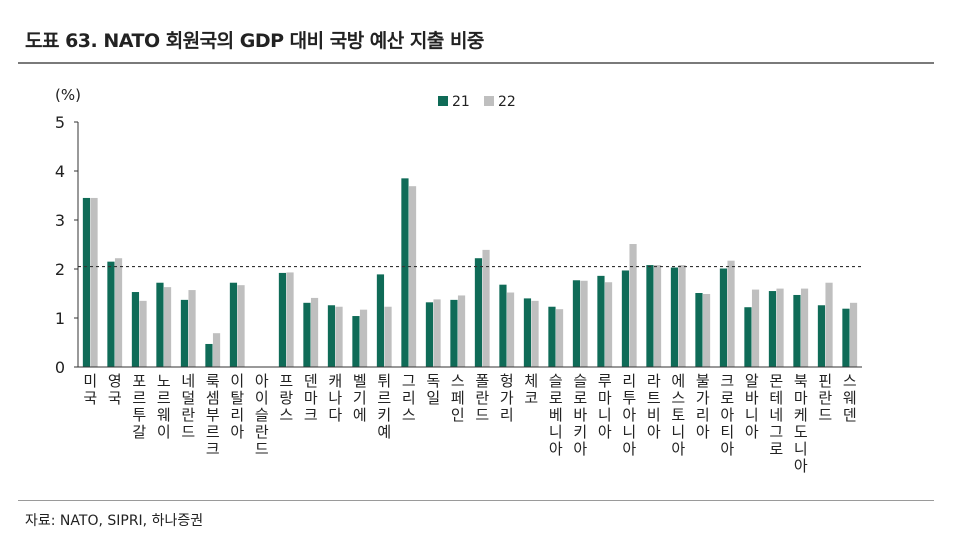 Image resolution: width=960 pixels, height=550 pixels. Describe the element at coordinates (772, 329) in the screenshot. I see `bar-21-몬테네그로` at that location.